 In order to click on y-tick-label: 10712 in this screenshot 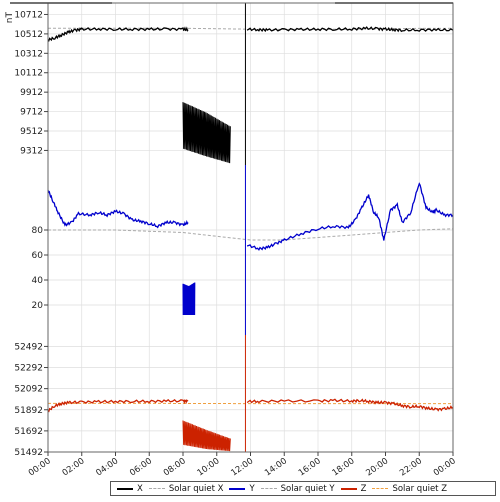, I will do `click(28, 15)`.